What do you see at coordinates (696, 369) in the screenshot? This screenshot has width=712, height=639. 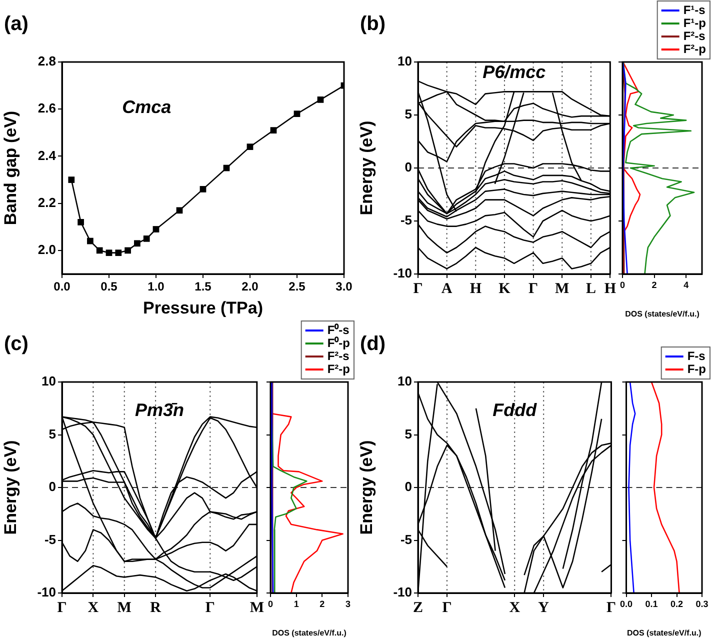 I see `legend-label: F-p` at bounding box center [696, 369].